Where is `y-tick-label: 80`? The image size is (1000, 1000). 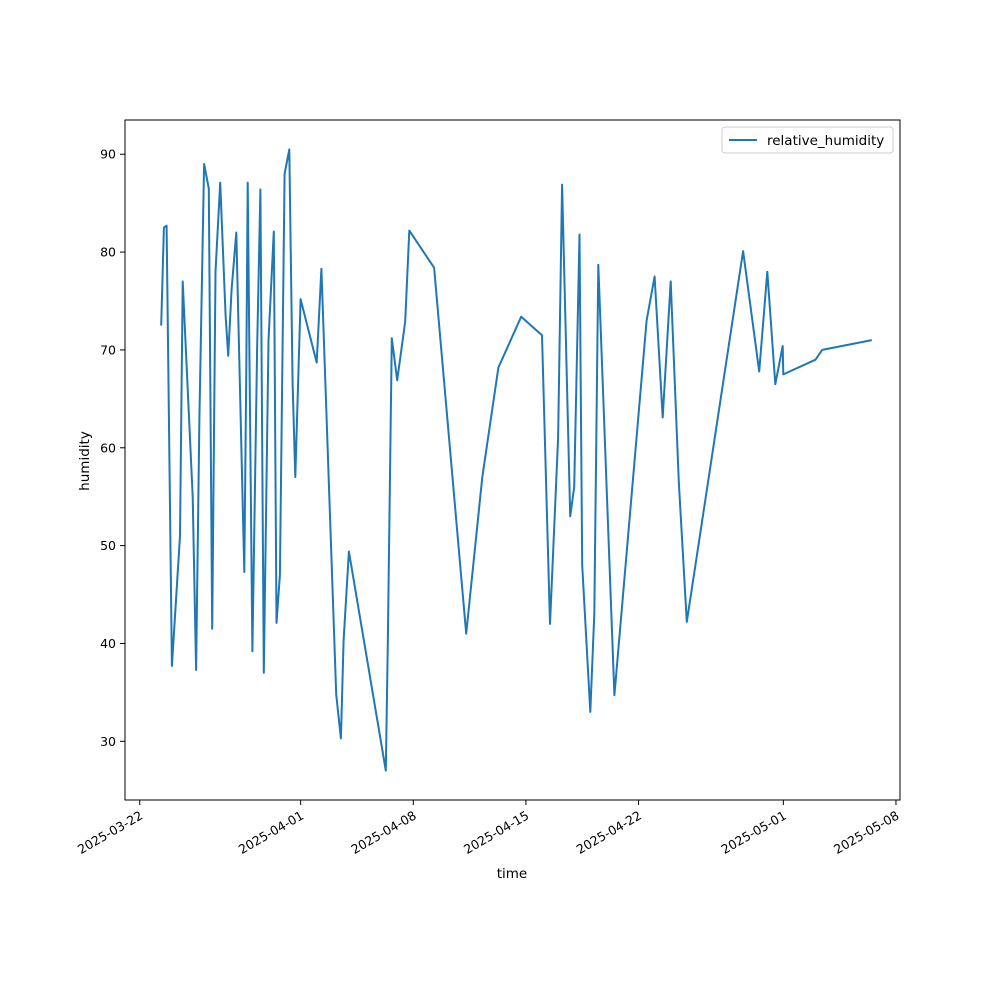 y-tick-label: 80 is located at coordinates (108, 252).